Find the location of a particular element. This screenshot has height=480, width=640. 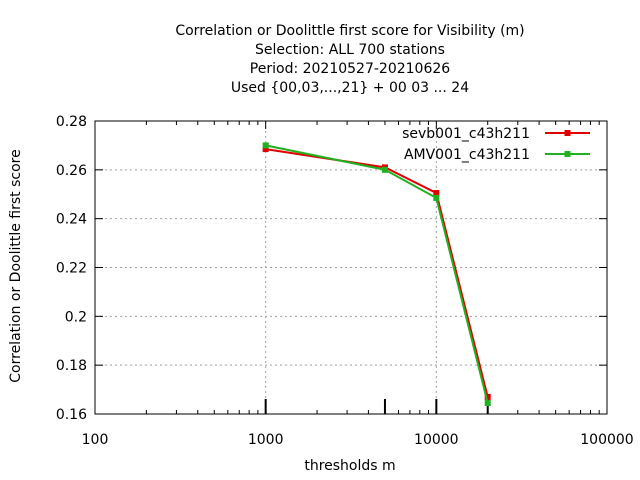

title-line-4: Used {00,03,...,21} + 00 03 ... 24 is located at coordinates (350, 88).